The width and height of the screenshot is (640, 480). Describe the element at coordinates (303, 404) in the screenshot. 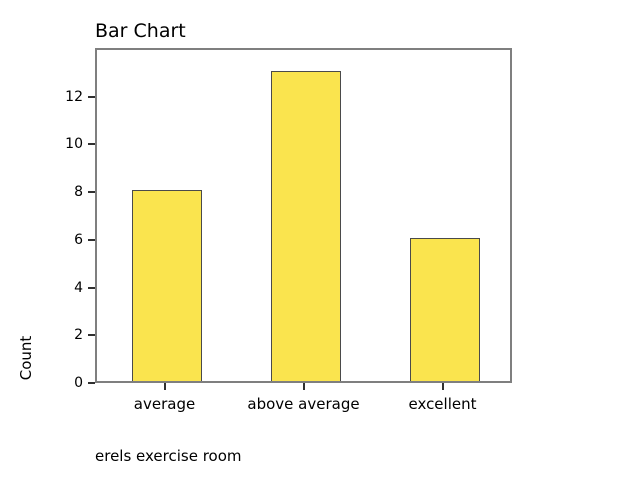

I see `x-tick-label: above average` at that location.